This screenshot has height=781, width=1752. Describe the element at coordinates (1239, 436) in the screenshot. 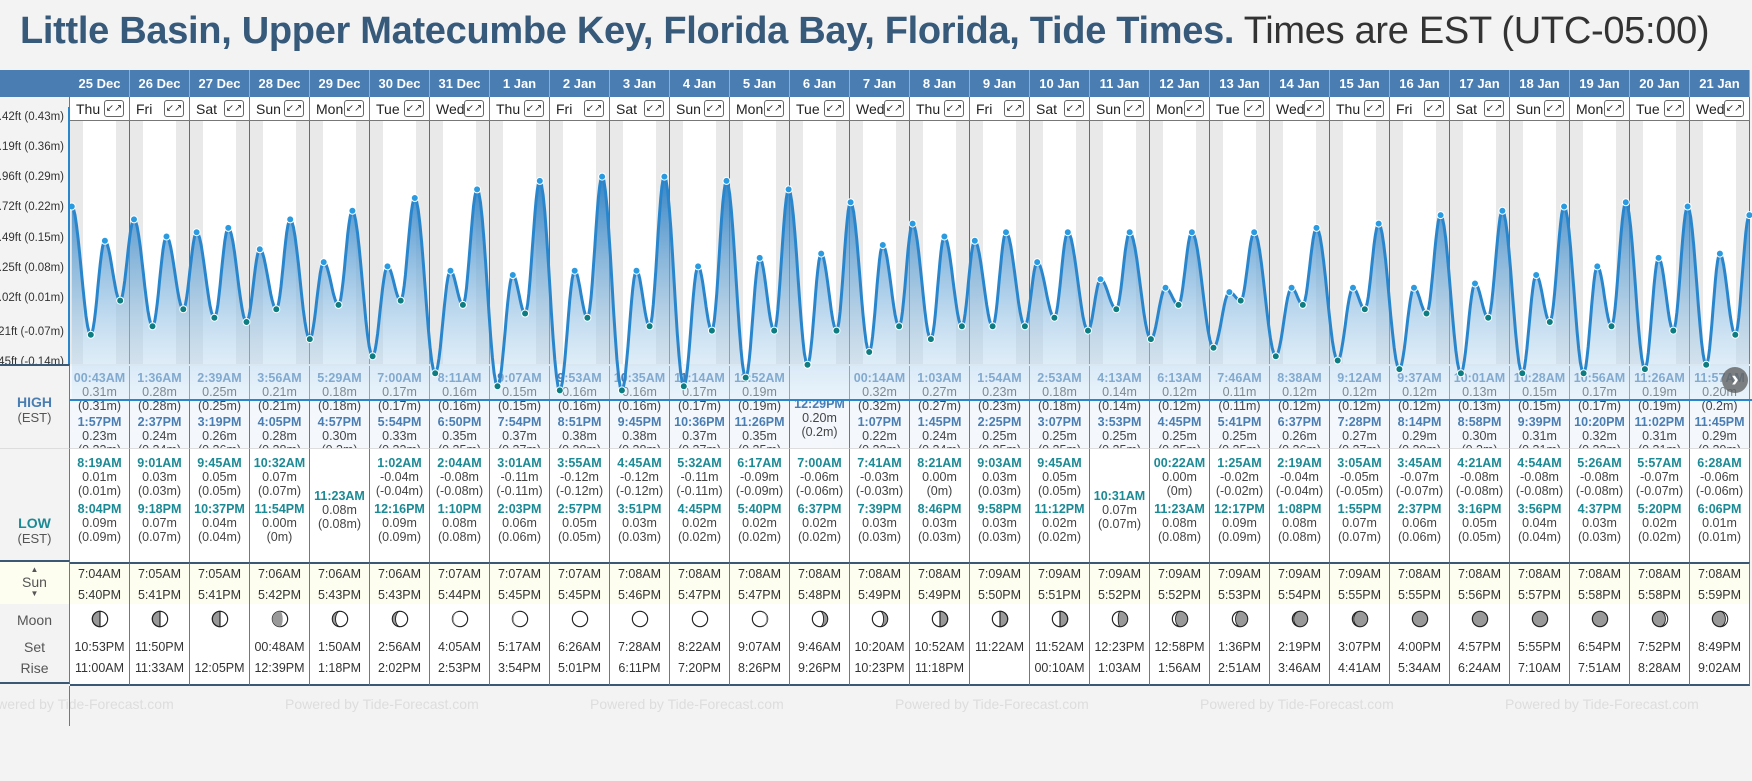

I see `high-height: 0.25m` at that location.